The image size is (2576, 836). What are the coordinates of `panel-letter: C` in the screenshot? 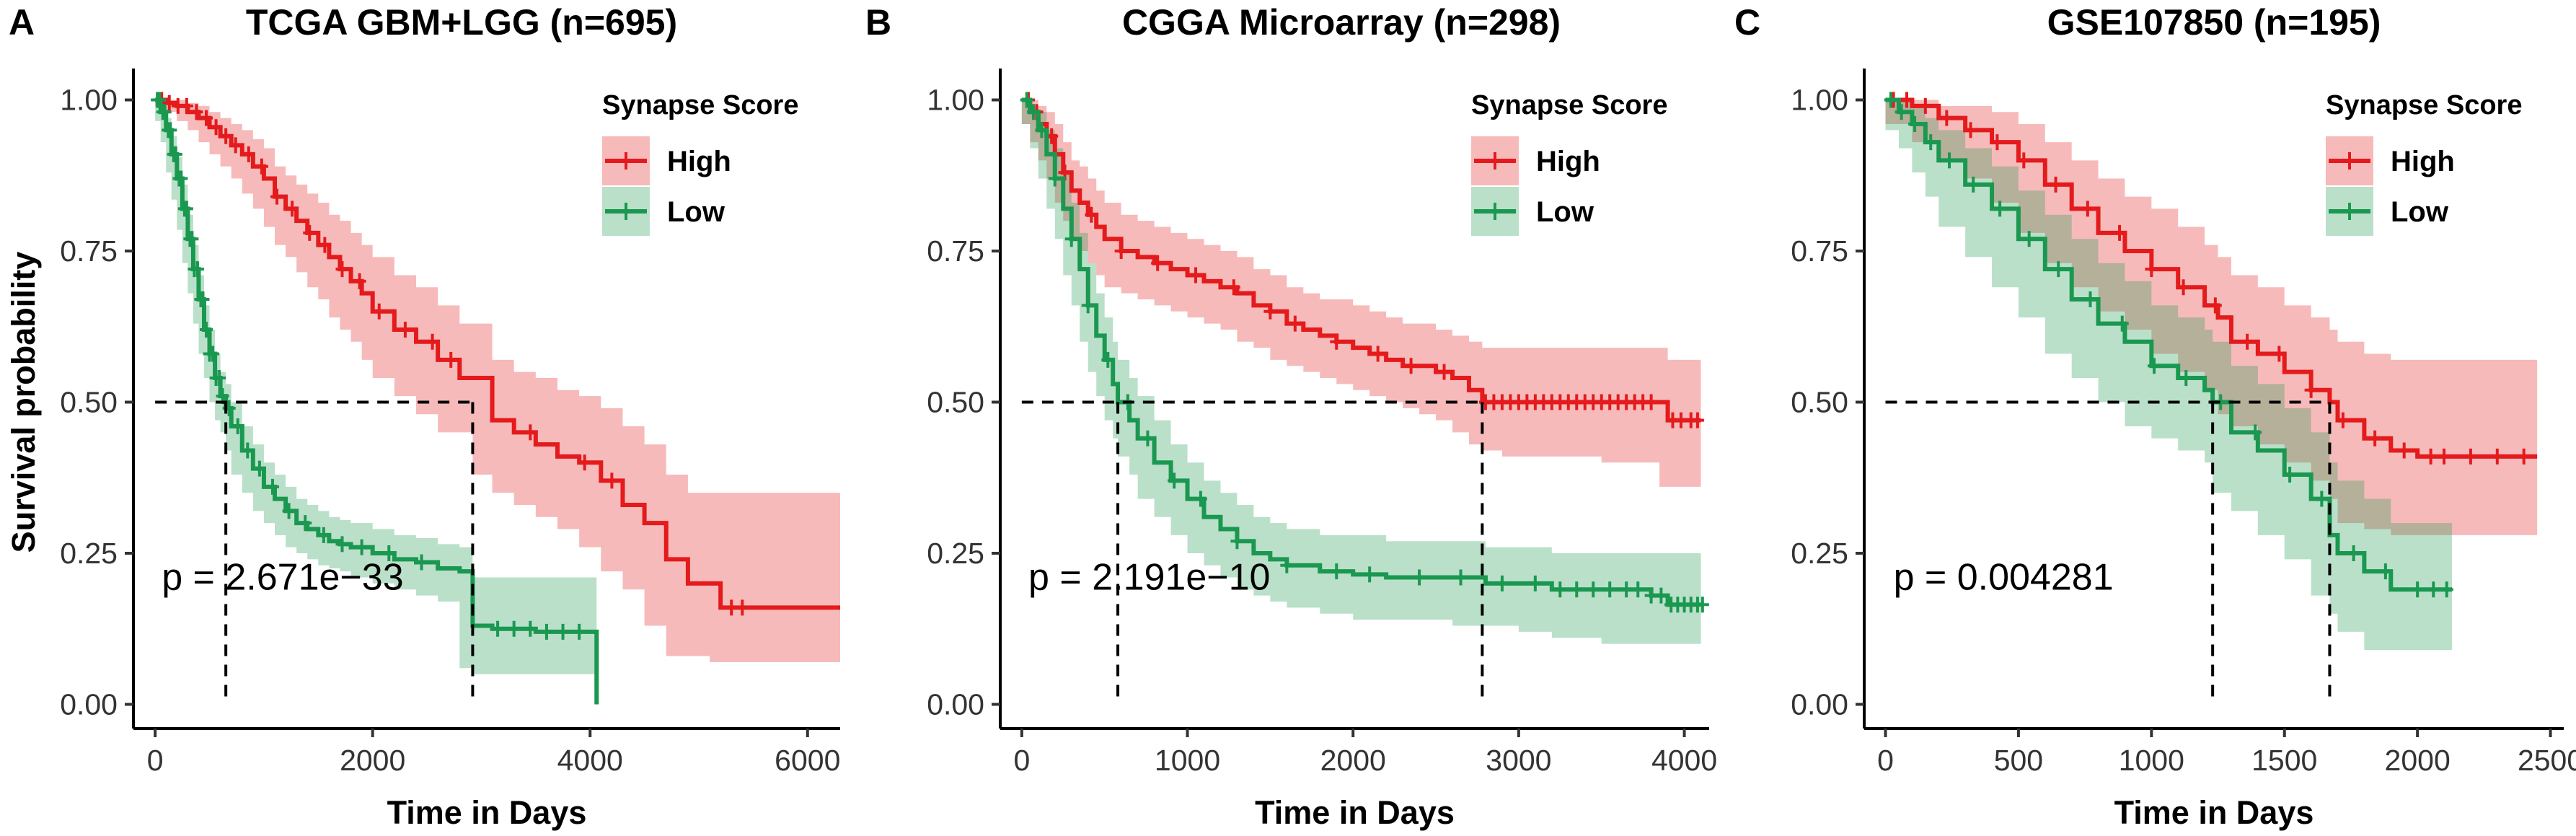 It's located at (1747, 23).